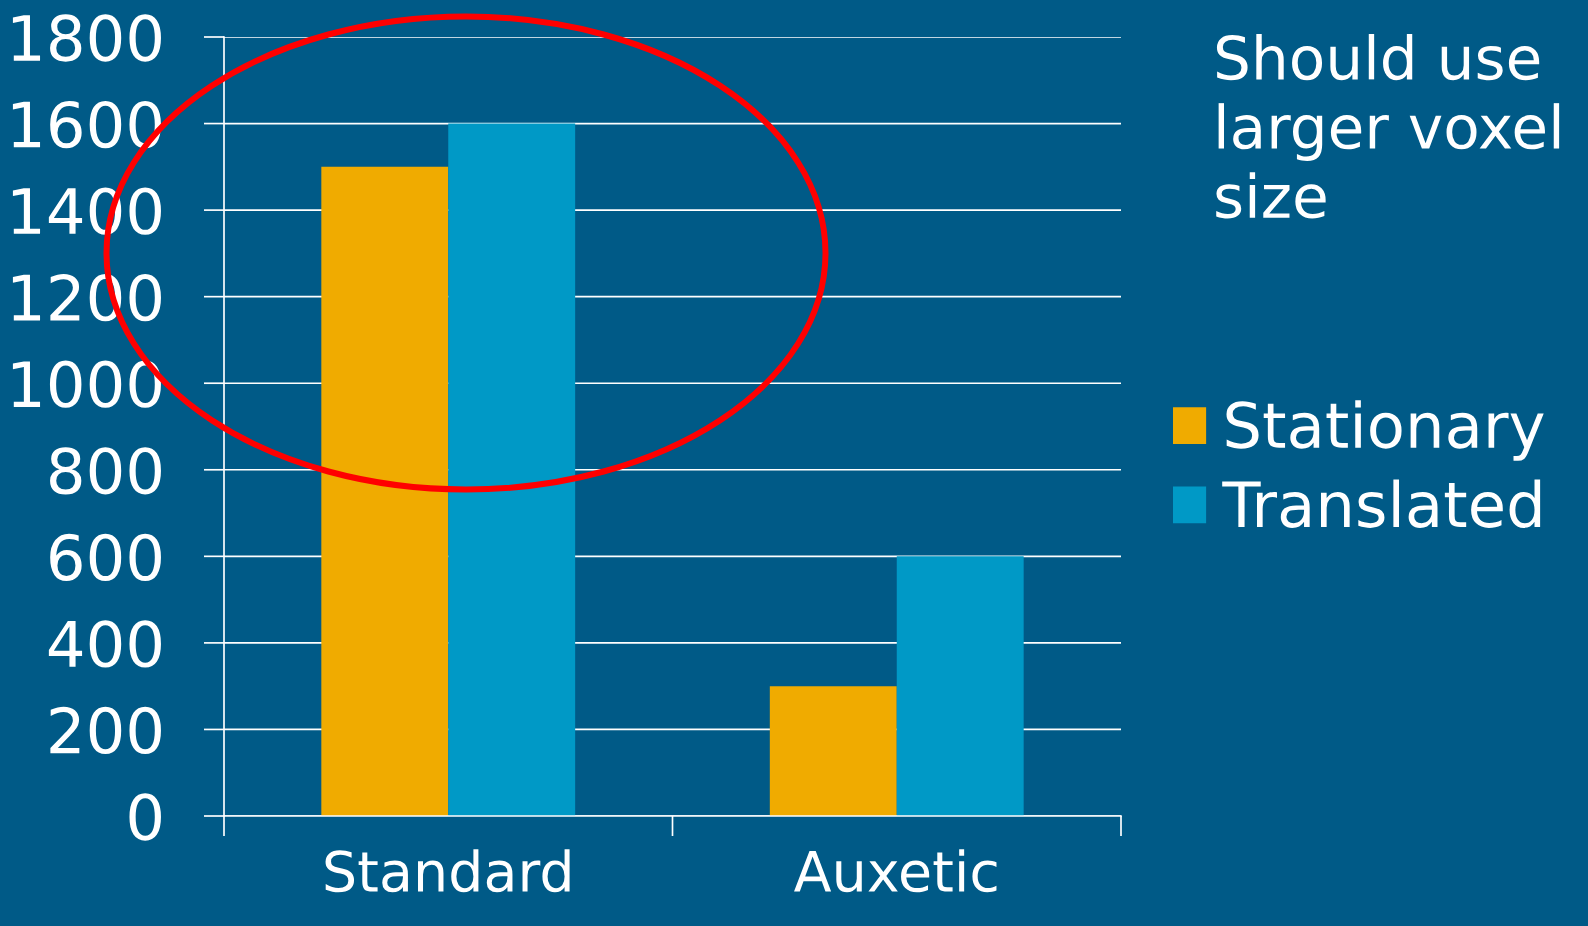  Describe the element at coordinates (104, 644) in the screenshot. I see `y-tick-label: 400` at that location.